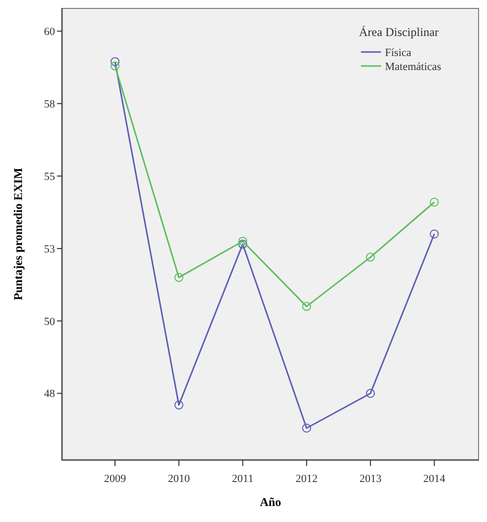 The width and height of the screenshot is (487, 522). Describe the element at coordinates (18, 234) in the screenshot. I see `y-axis-title: Puntajes promedio EXIM` at that location.